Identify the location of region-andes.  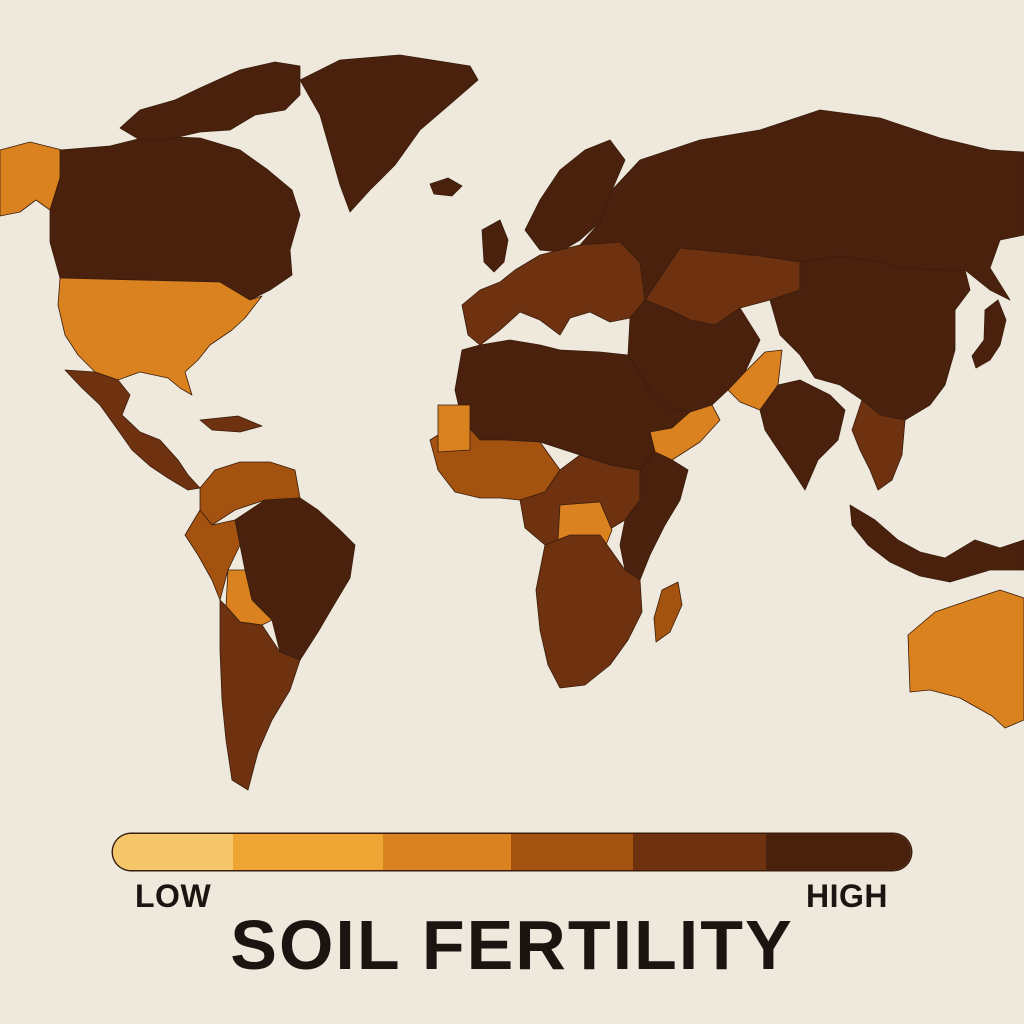
(212, 555).